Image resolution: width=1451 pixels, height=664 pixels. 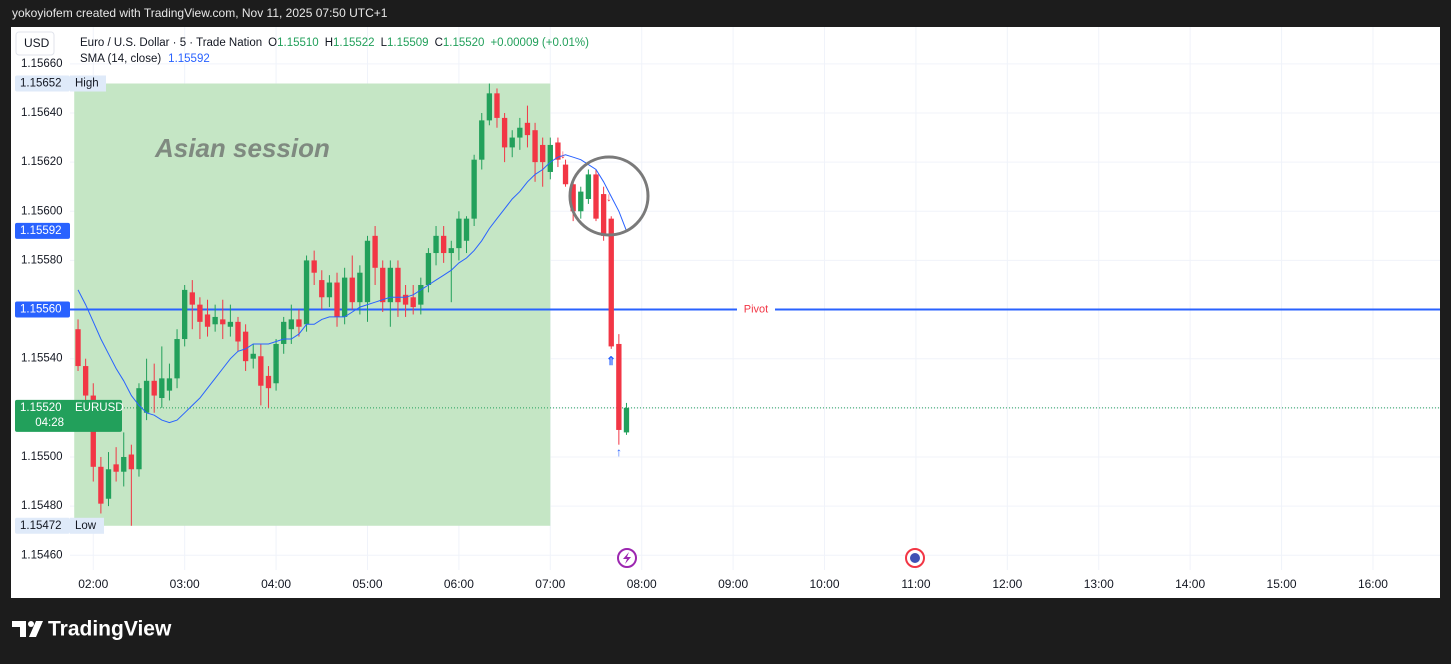 I want to click on ohlc-value: 1.15509, so click(x=408, y=43).